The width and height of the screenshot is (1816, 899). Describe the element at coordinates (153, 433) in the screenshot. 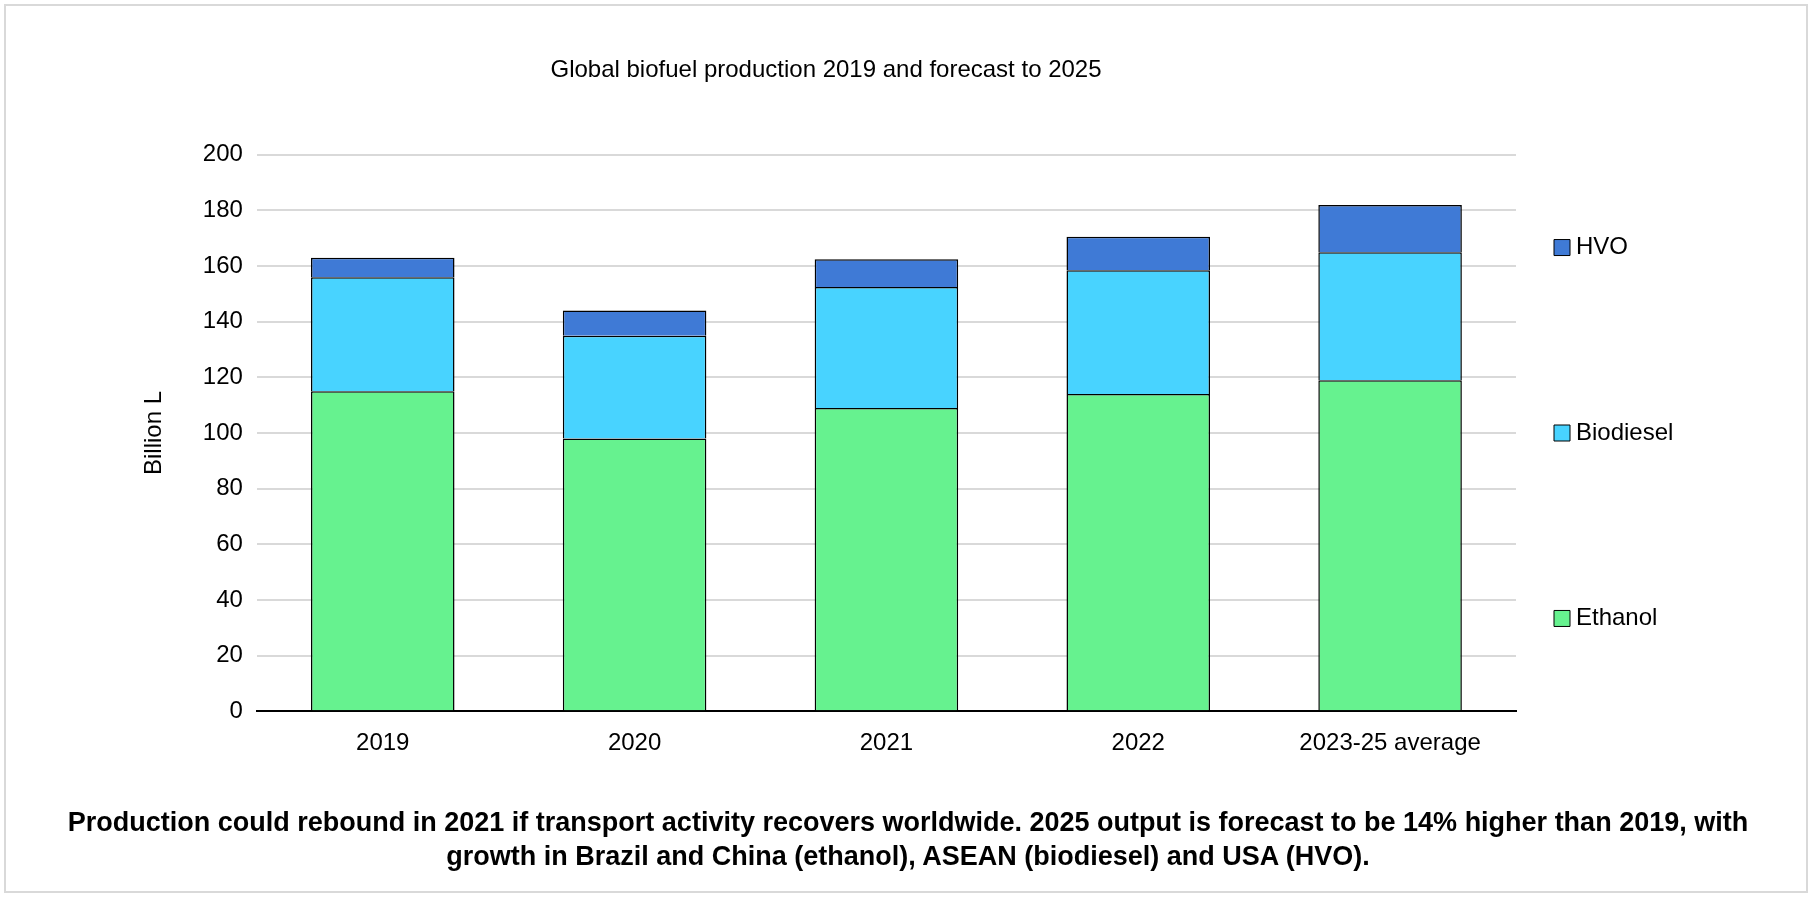

I see `y-axis-title: Billion L` at that location.